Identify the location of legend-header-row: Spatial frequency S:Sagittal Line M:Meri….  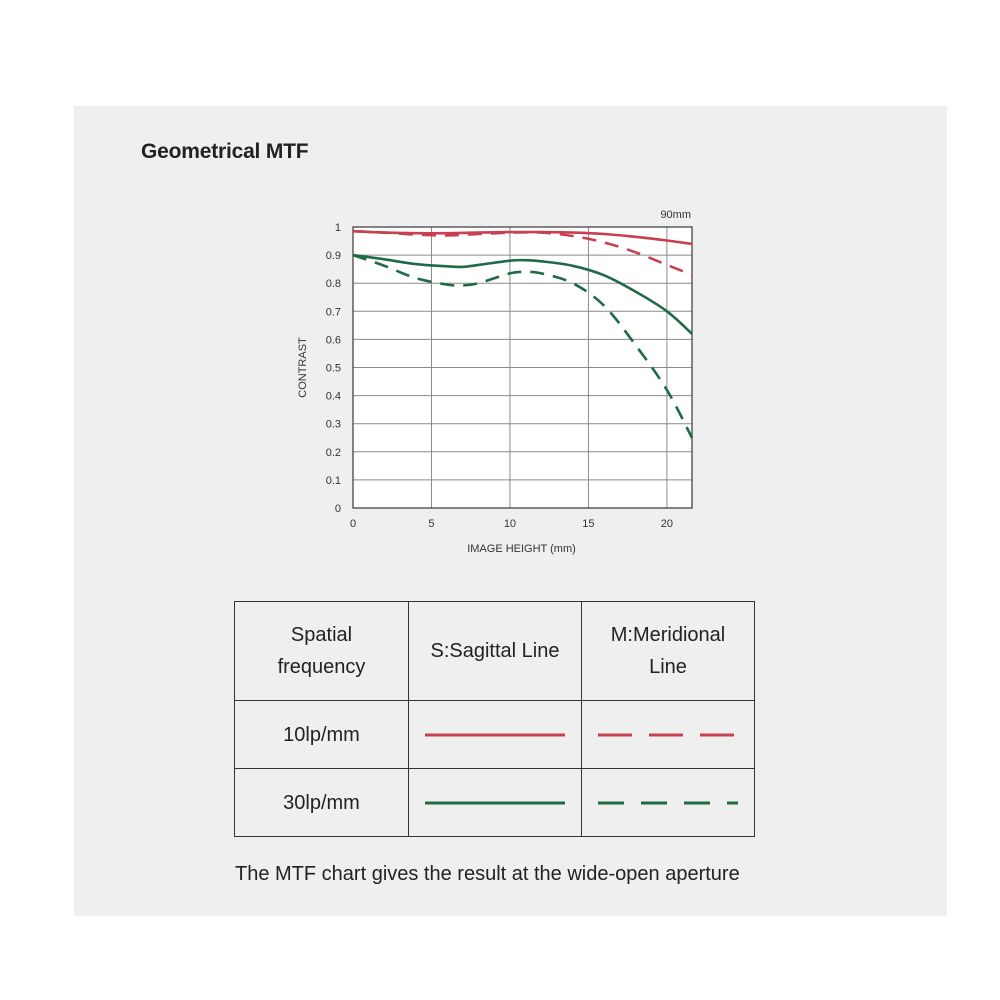
(494, 651).